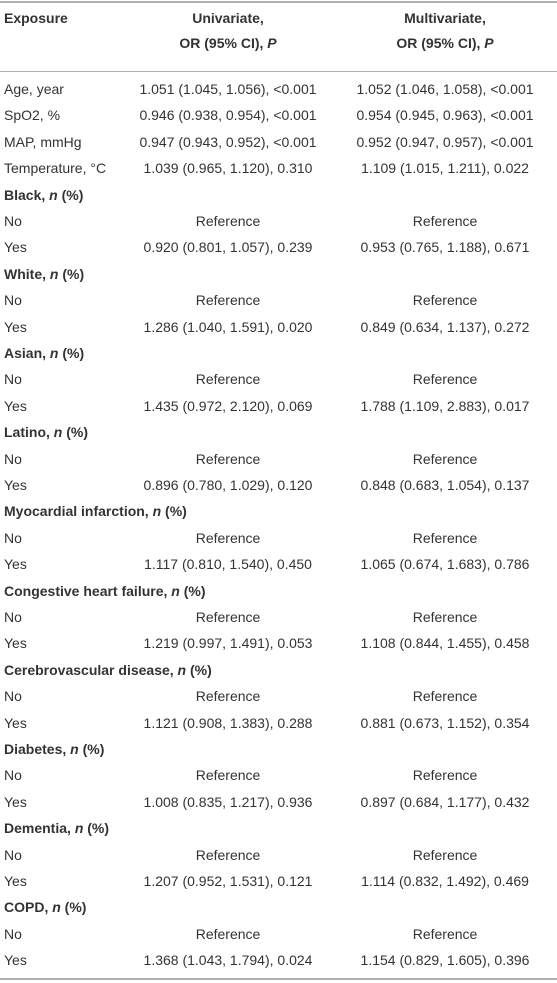  I want to click on text-part: Univariate,, so click(228, 18).